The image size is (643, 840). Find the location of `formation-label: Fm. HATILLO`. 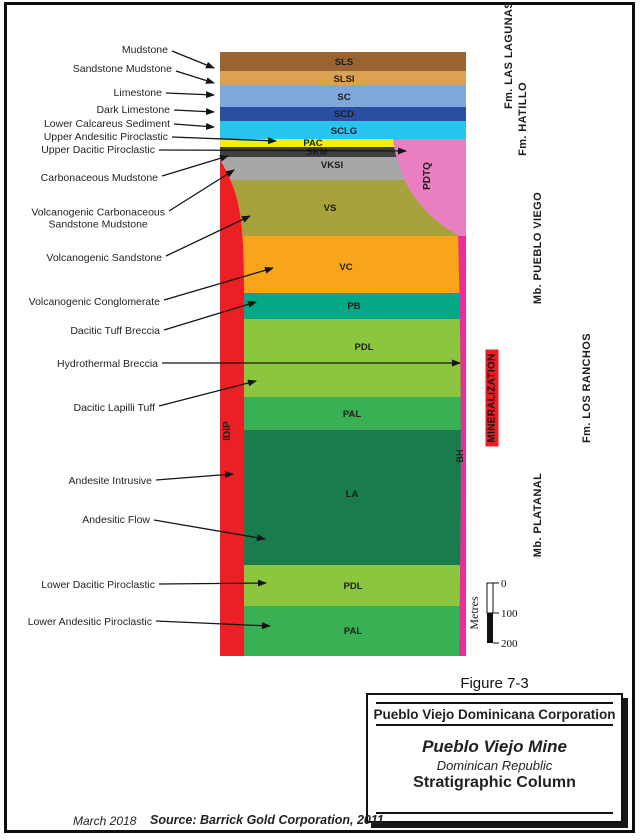

formation-label: Fm. HATILLO is located at coordinates (523, 119).